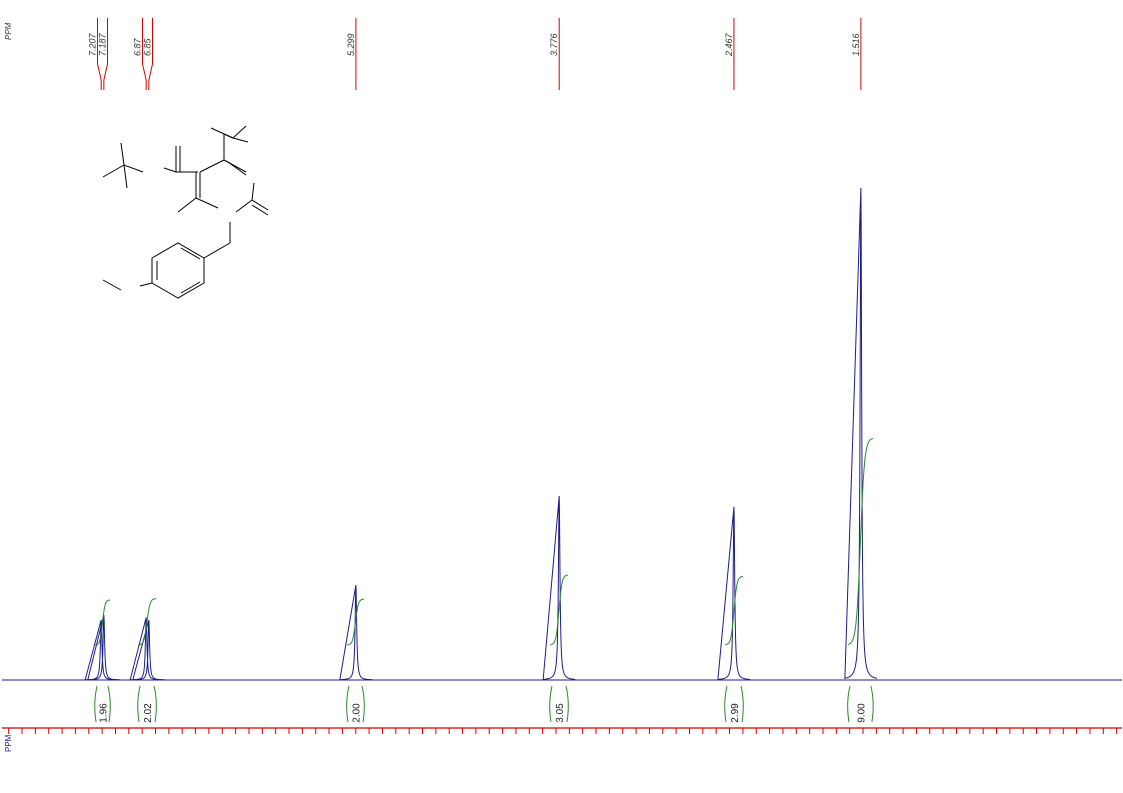 The height and width of the screenshot is (793, 1123). Describe the element at coordinates (356, 713) in the screenshot. I see `integral-label: 2.00` at that location.